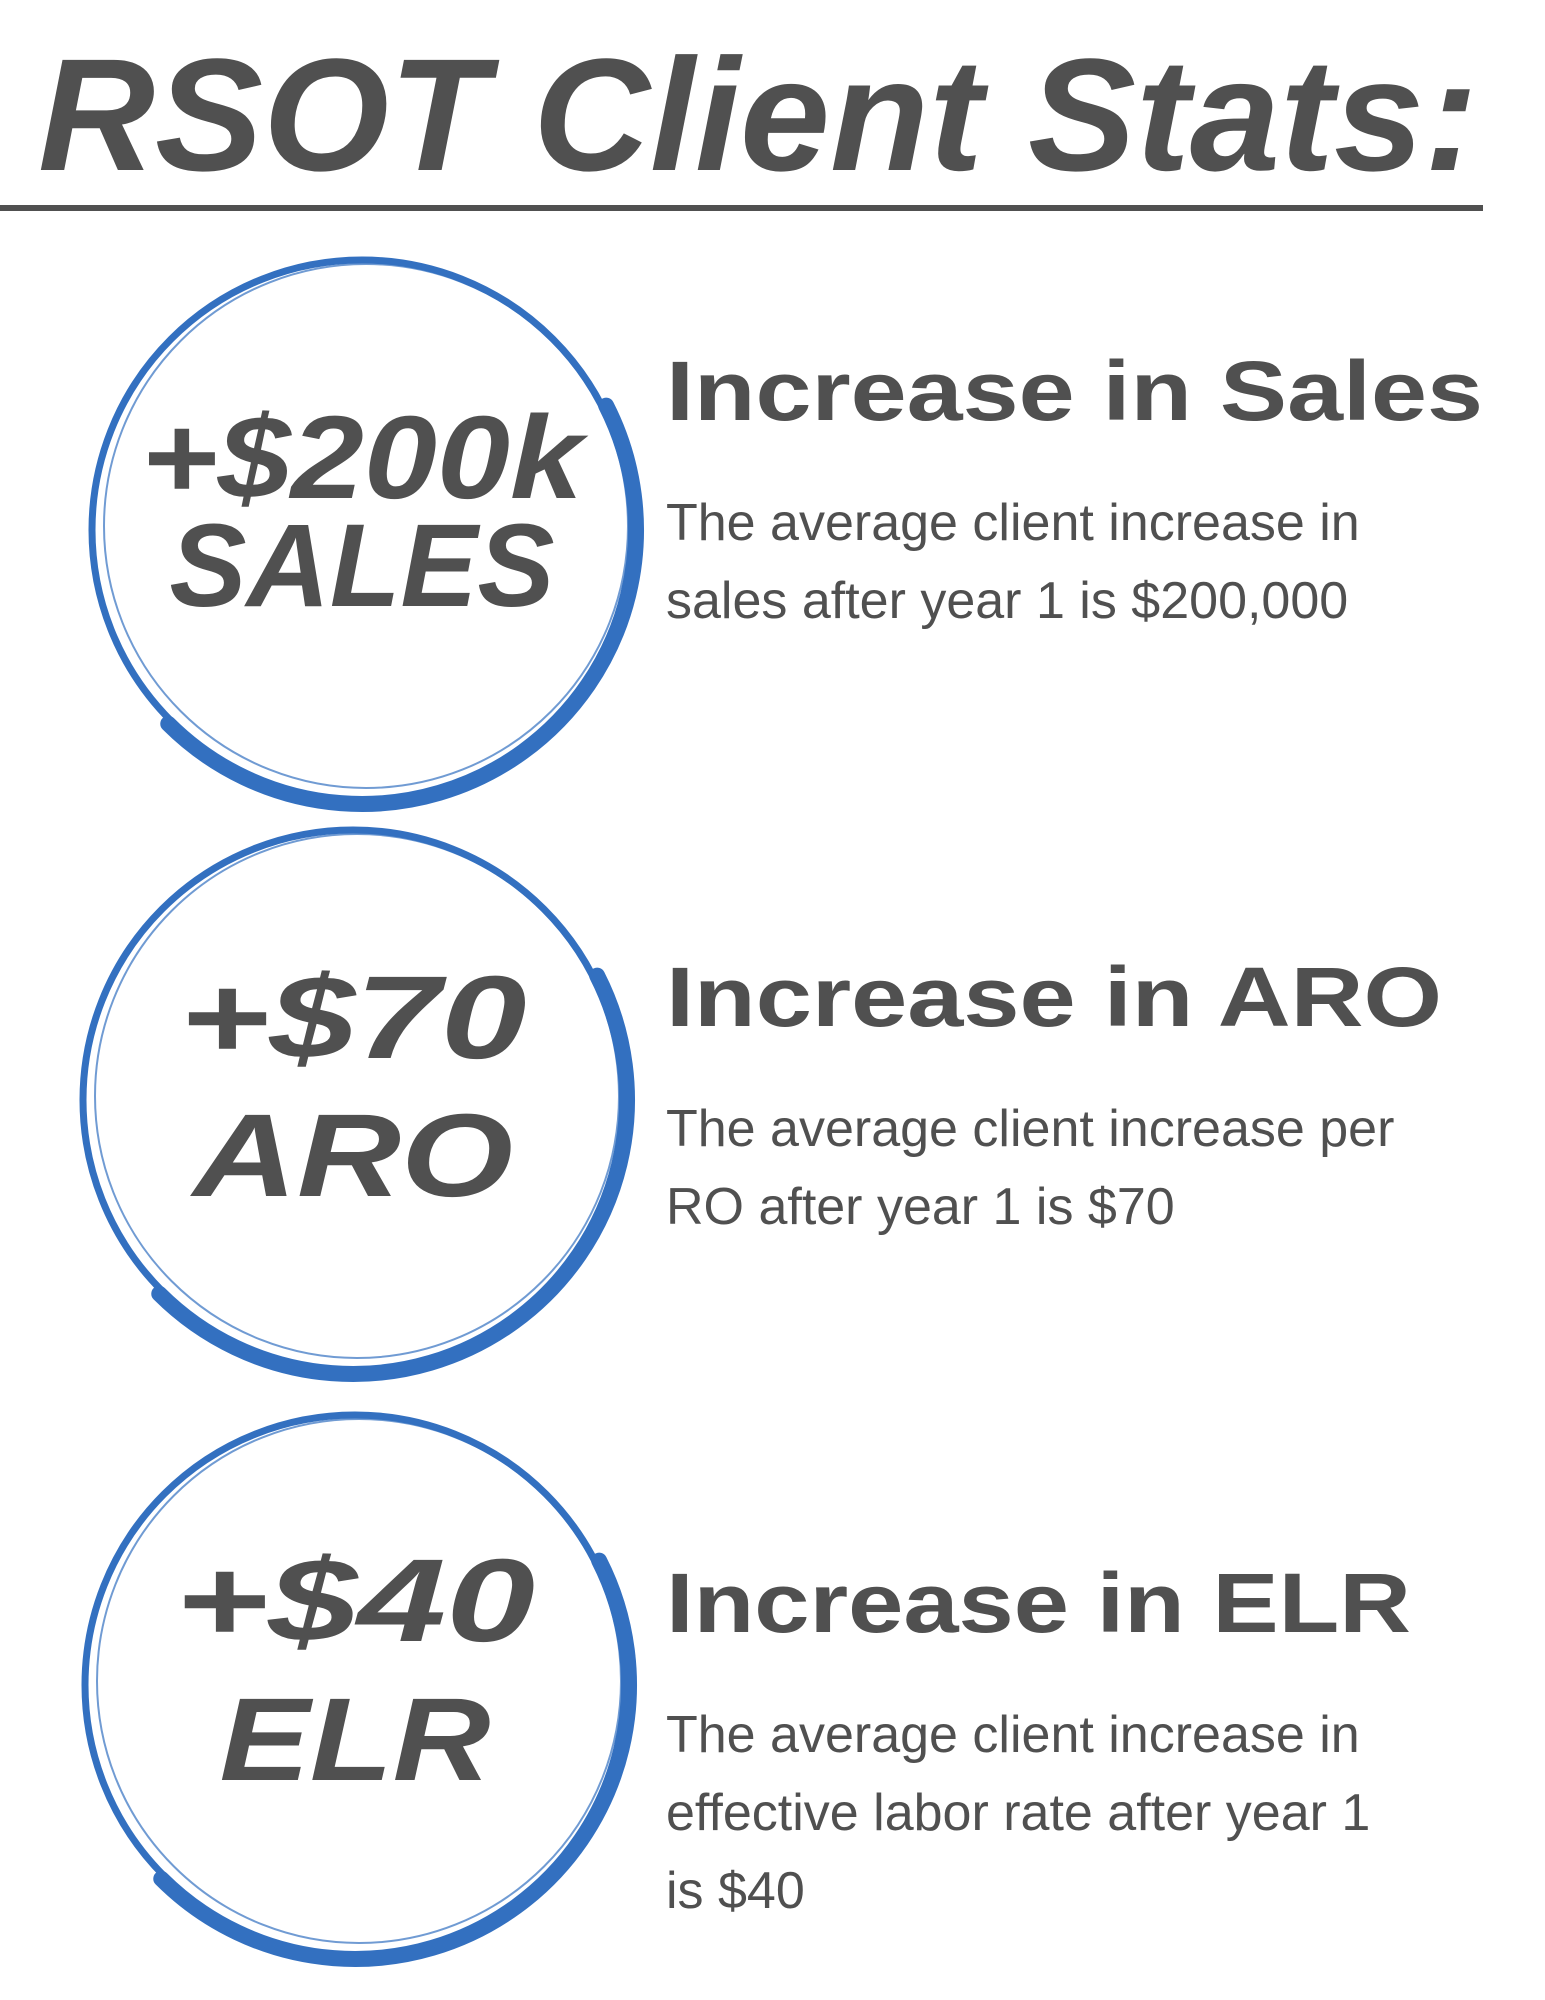 This screenshot has width=1545, height=2000. Describe the element at coordinates (365, 458) in the screenshot. I see `stat-value: +$200k` at that location.